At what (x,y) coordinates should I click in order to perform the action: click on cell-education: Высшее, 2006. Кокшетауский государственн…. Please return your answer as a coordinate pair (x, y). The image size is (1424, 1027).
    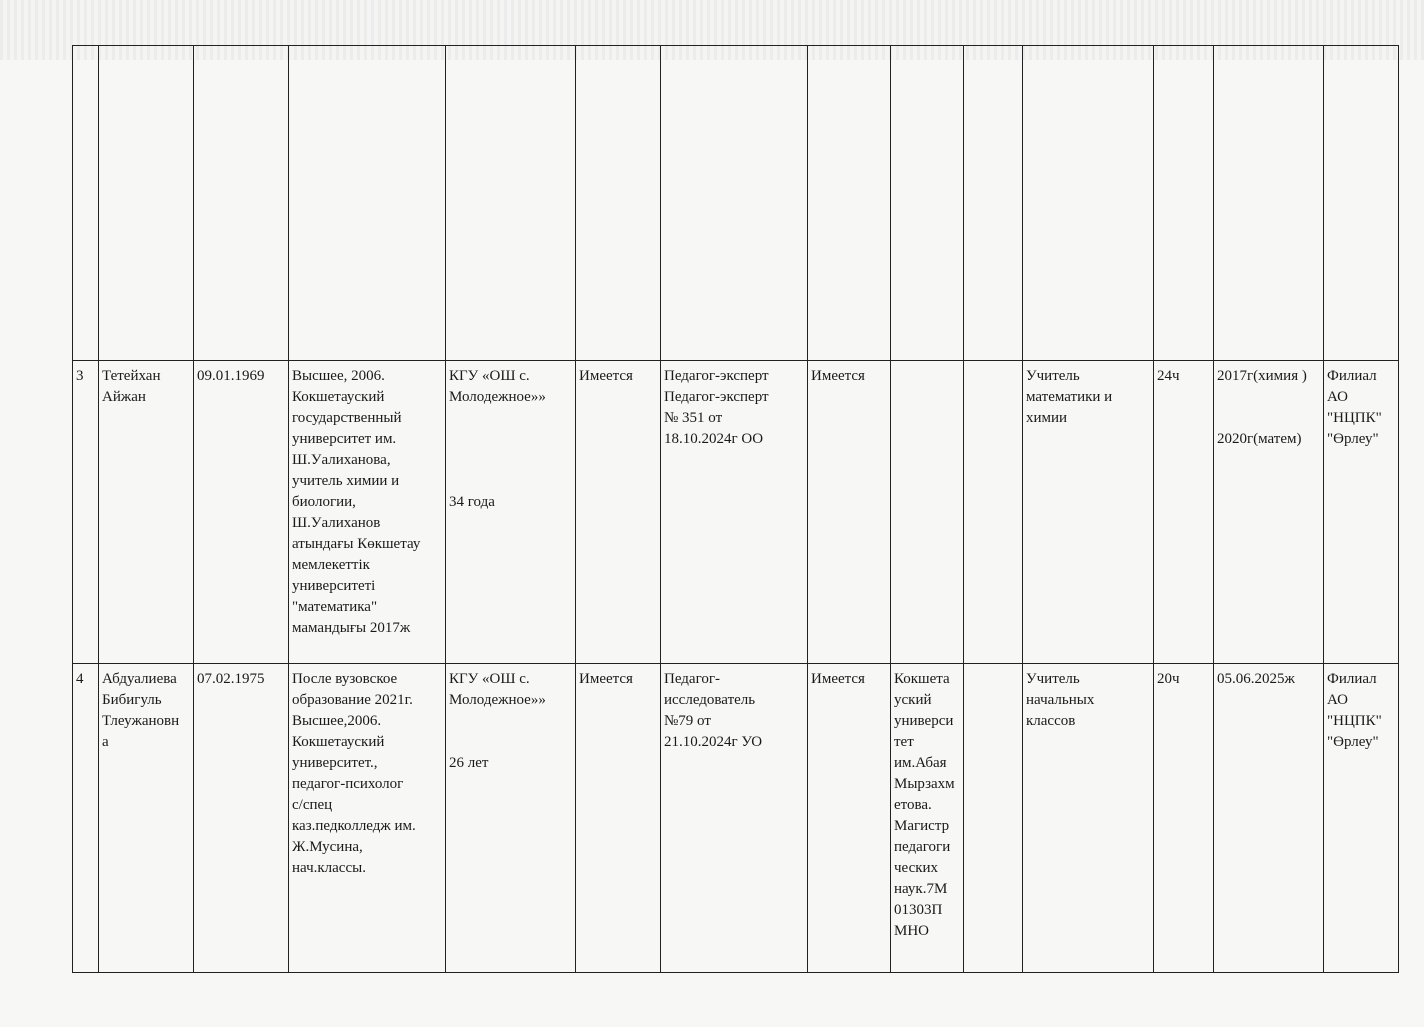
    Looking at the image, I should click on (367, 512).